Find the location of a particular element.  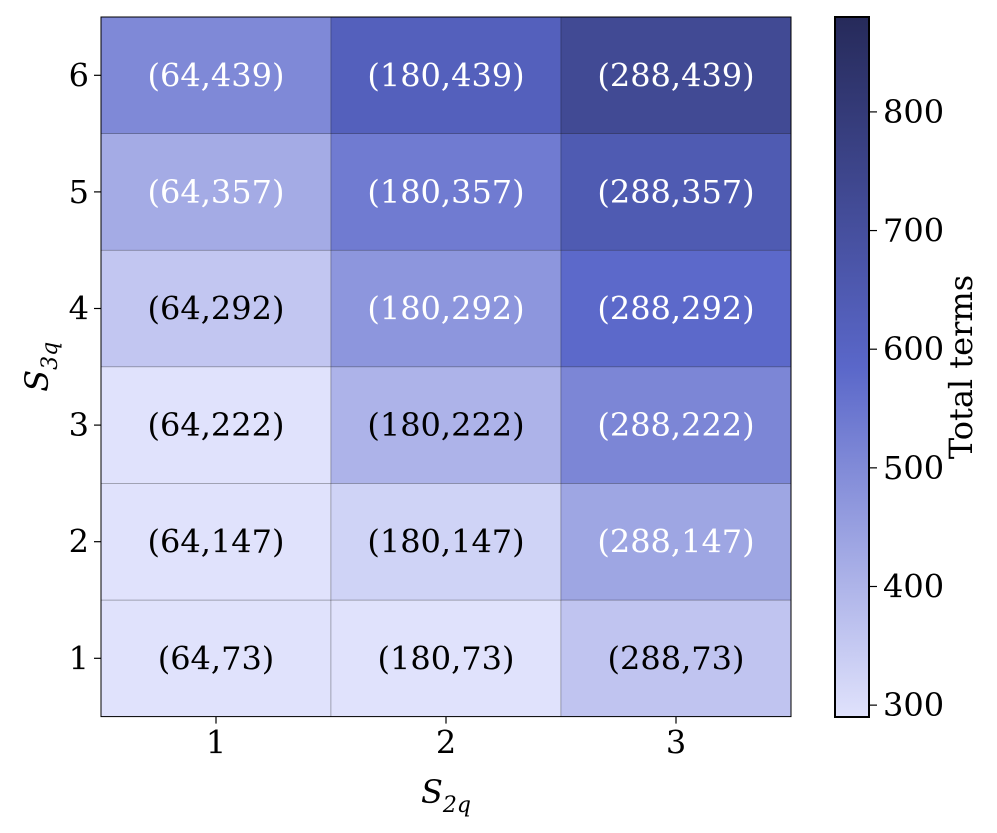

cell-value-label: (288,147) is located at coordinates (675, 542).